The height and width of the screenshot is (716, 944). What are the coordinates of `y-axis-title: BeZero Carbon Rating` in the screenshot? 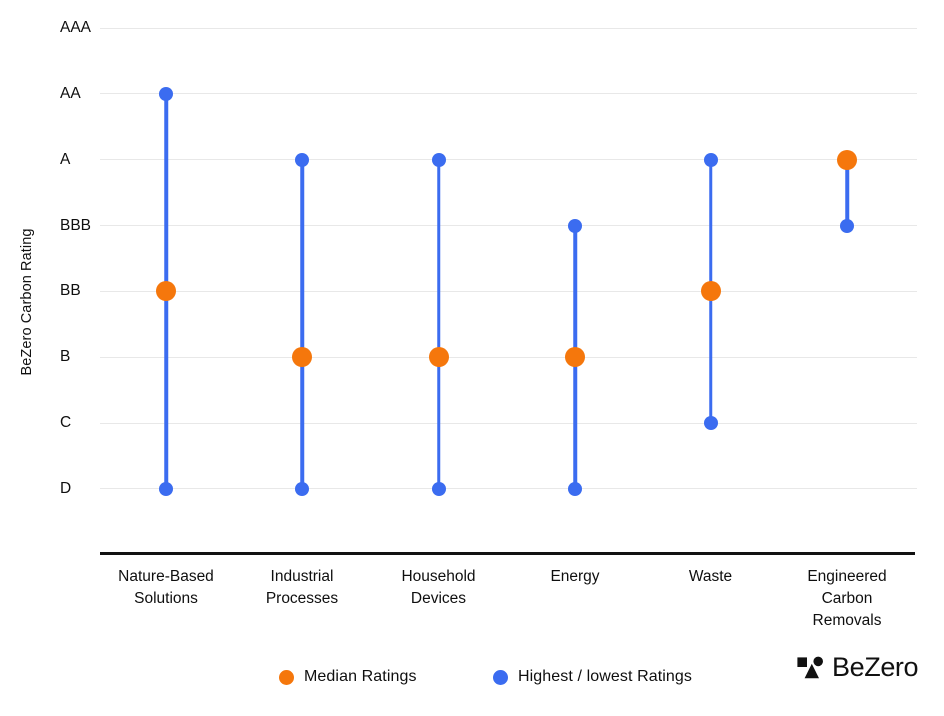 It's located at (27, 302).